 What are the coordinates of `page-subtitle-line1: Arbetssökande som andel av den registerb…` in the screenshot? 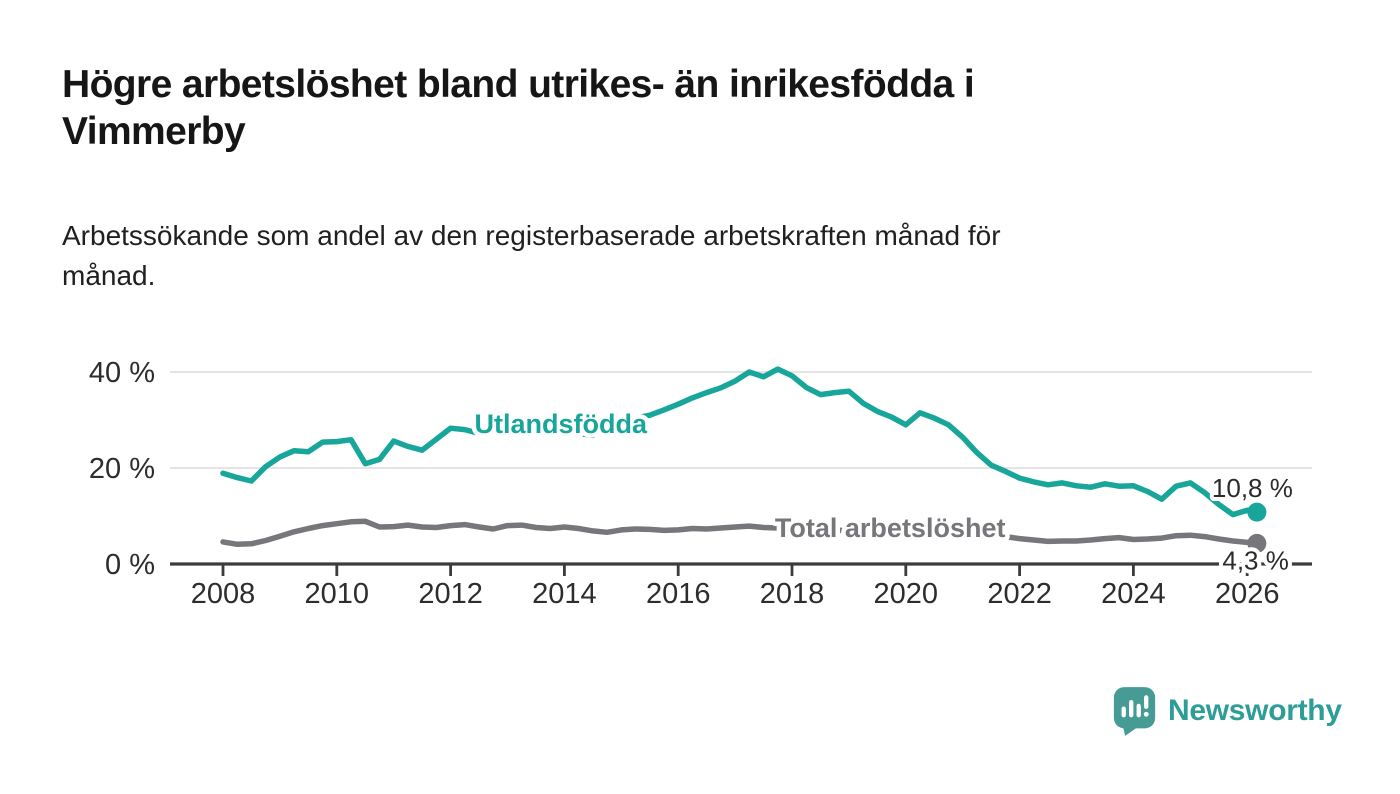 It's located at (531, 235).